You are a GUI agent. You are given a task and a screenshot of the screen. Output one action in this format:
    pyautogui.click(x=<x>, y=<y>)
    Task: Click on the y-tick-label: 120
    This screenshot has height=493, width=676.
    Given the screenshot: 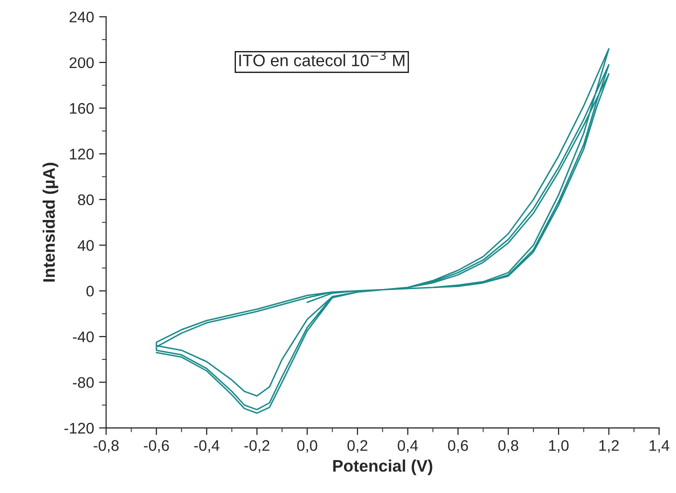 What is the action you would take?
    pyautogui.click(x=82, y=154)
    